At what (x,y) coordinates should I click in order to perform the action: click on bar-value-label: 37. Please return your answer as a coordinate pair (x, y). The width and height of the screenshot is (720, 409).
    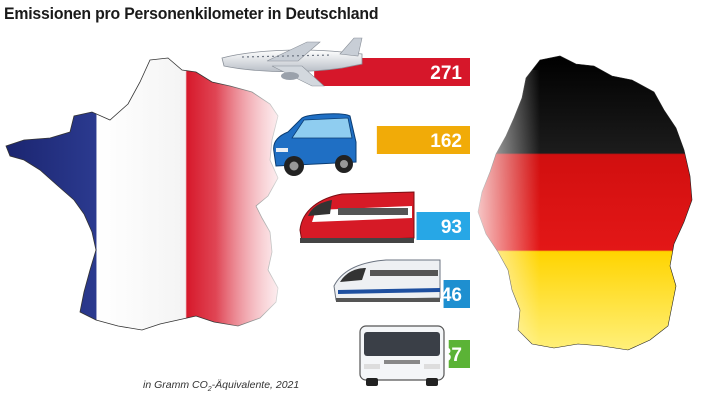
    Looking at the image, I should click on (451, 355).